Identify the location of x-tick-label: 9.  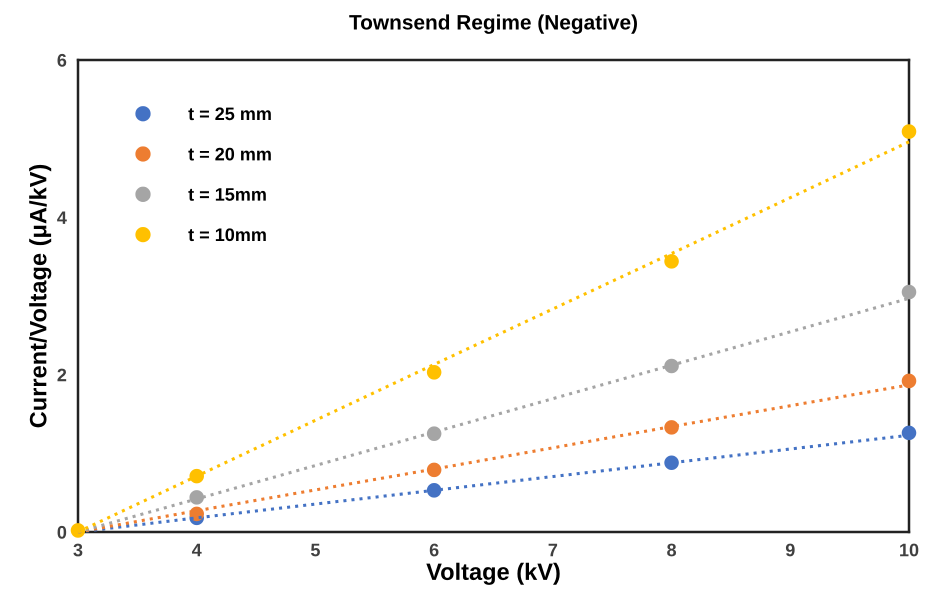
(790, 550).